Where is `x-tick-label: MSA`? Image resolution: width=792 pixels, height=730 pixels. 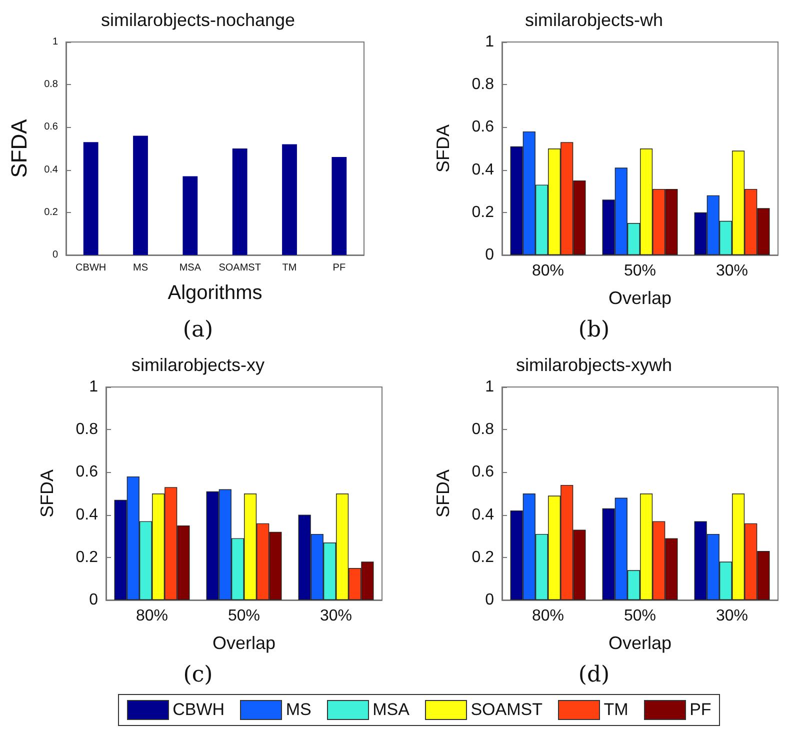
x-tick-label: MSA is located at coordinates (190, 268).